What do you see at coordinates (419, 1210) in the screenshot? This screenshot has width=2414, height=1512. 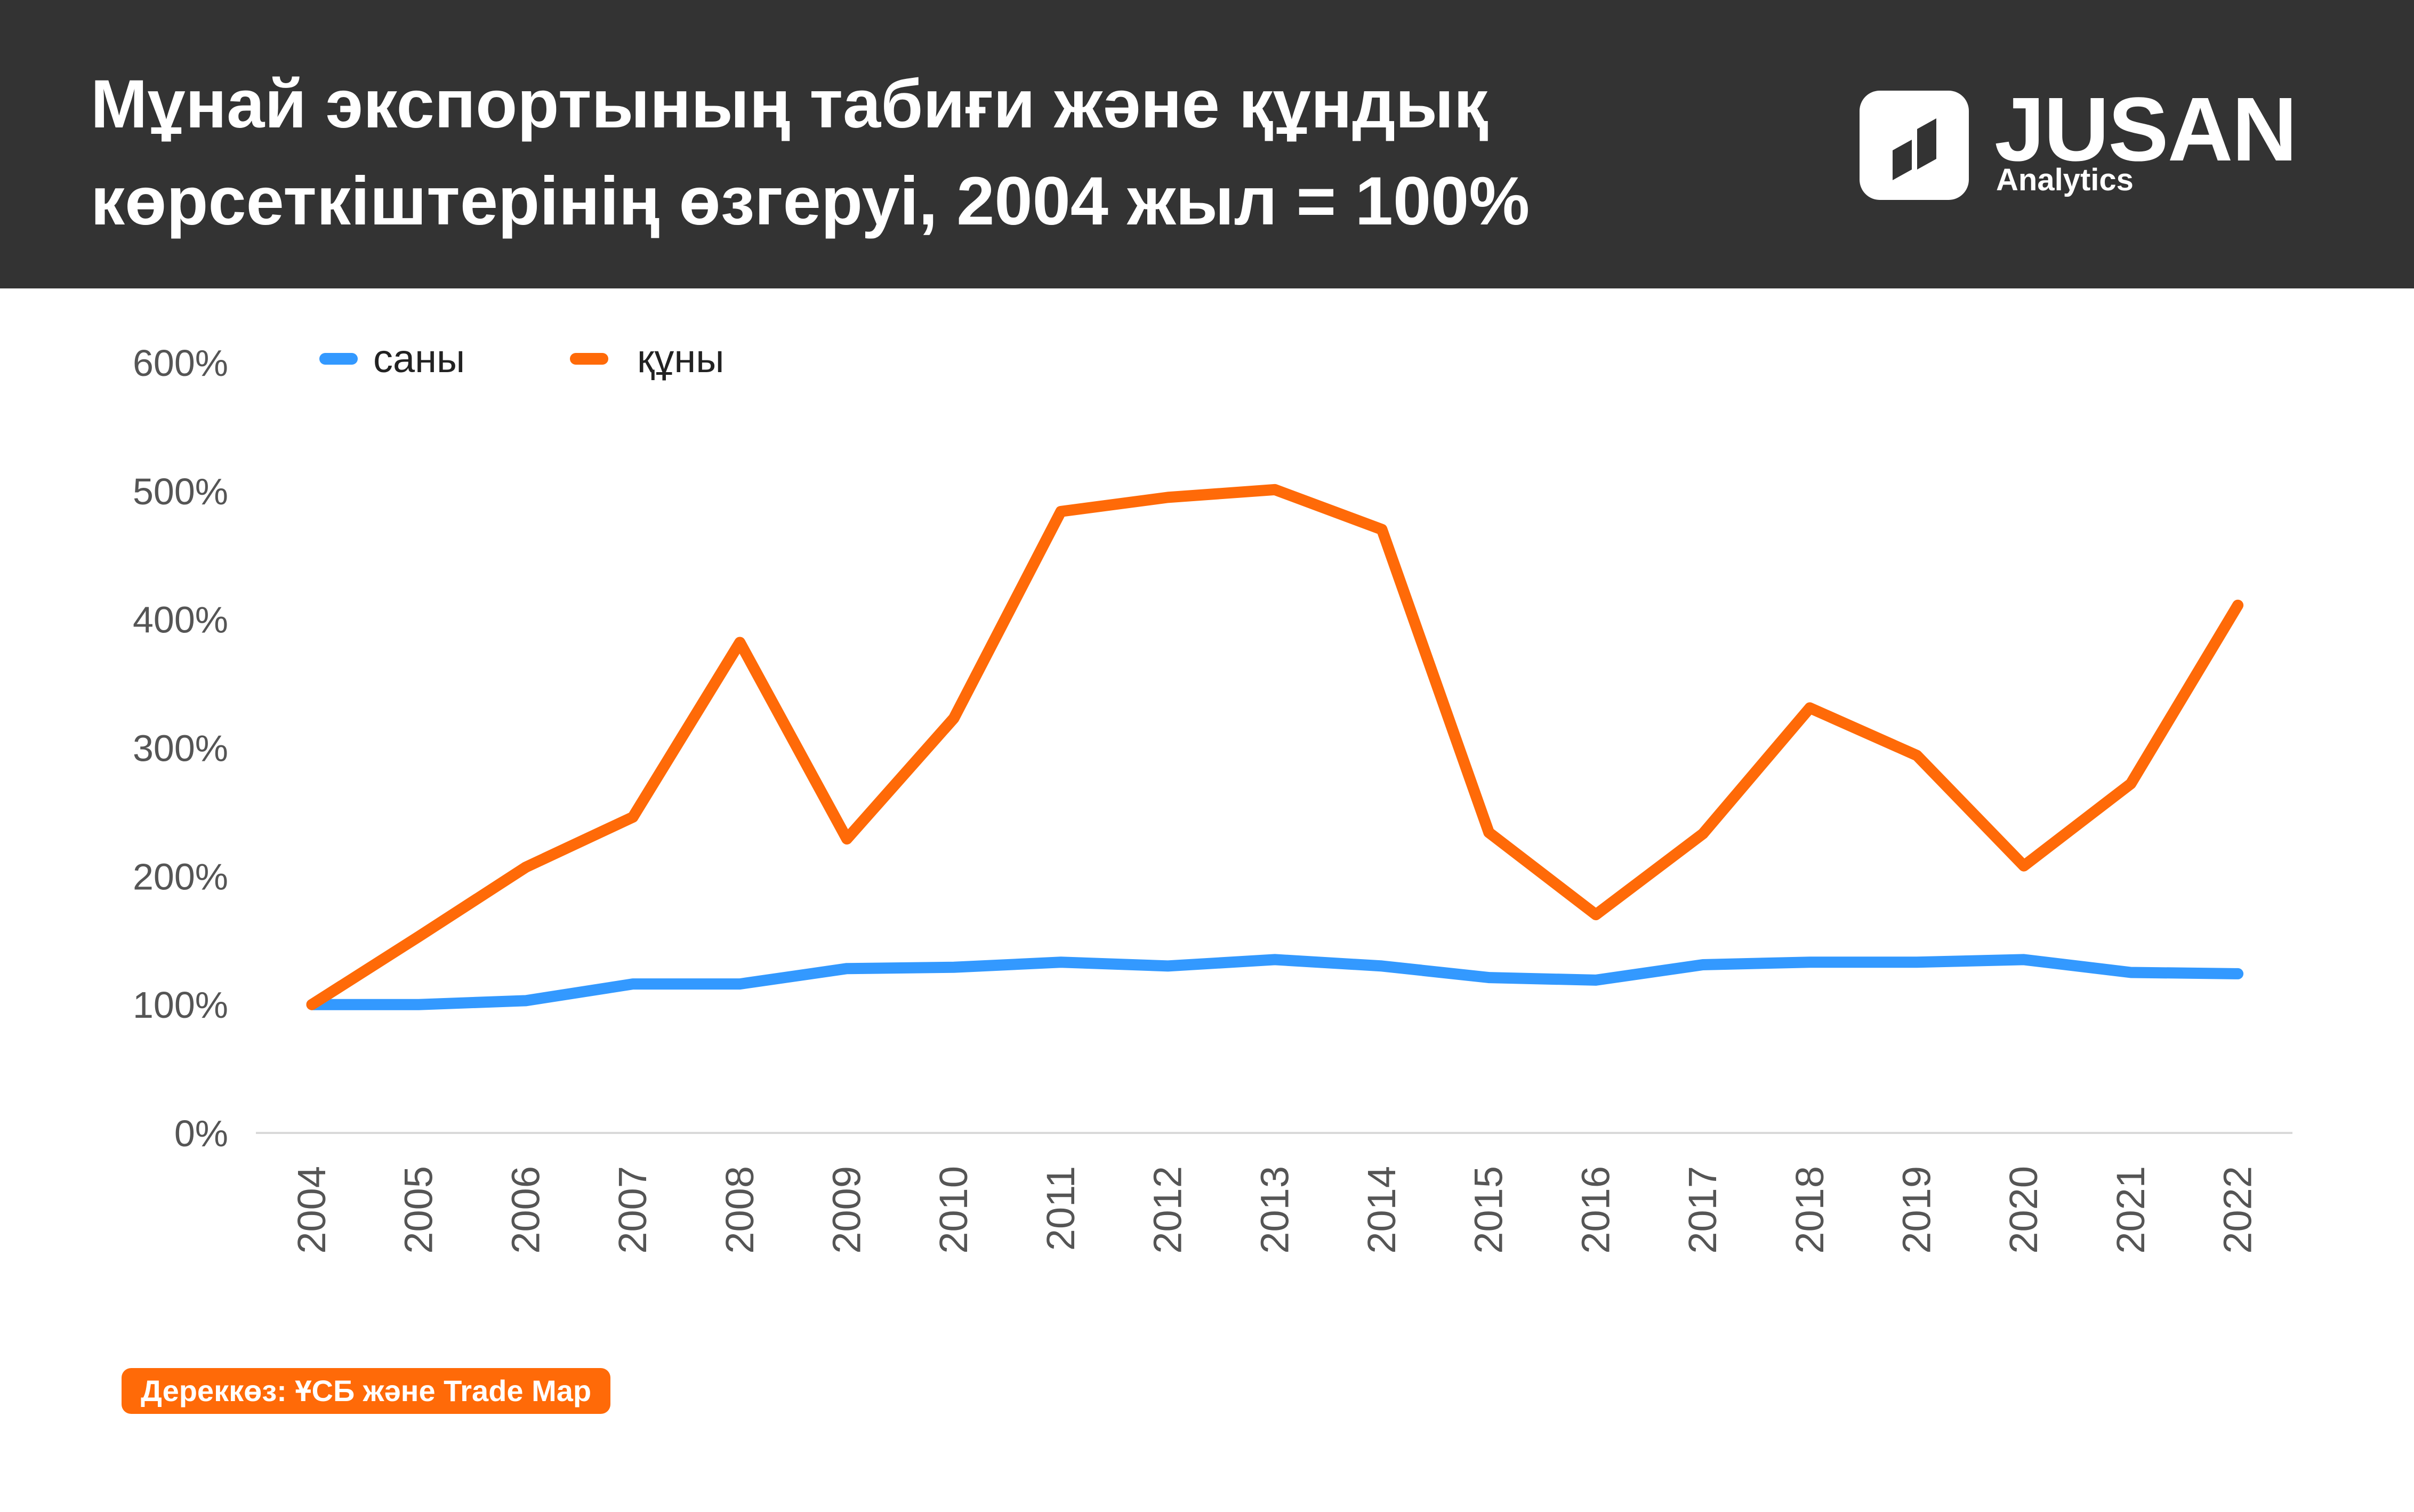 I see `x-tick-label: 2005` at bounding box center [419, 1210].